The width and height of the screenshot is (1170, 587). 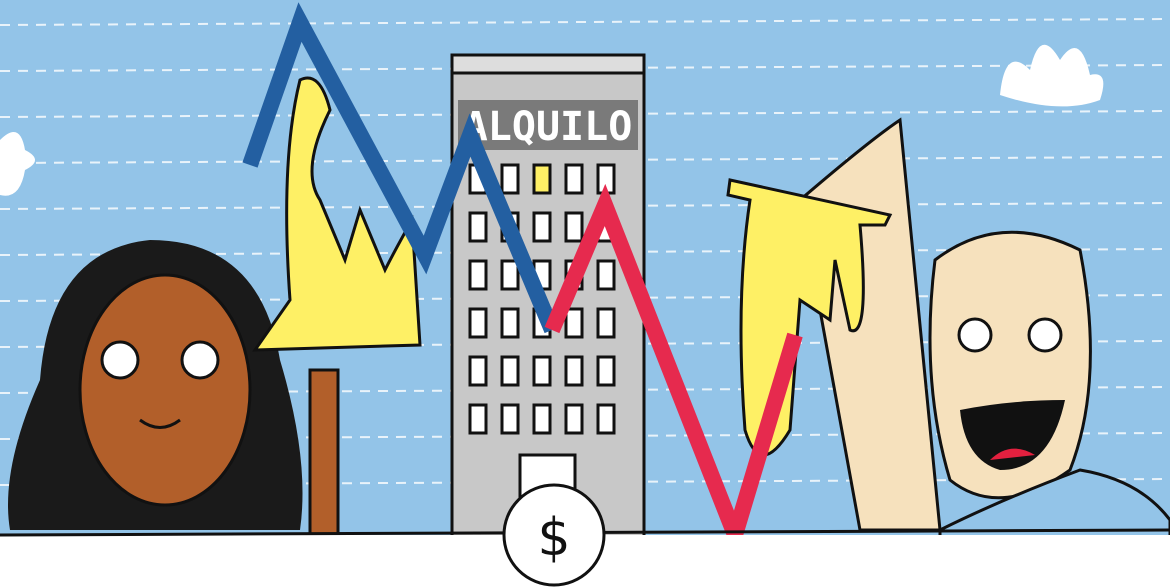 I want to click on sign-text: ALQUILO, so click(x=548, y=127).